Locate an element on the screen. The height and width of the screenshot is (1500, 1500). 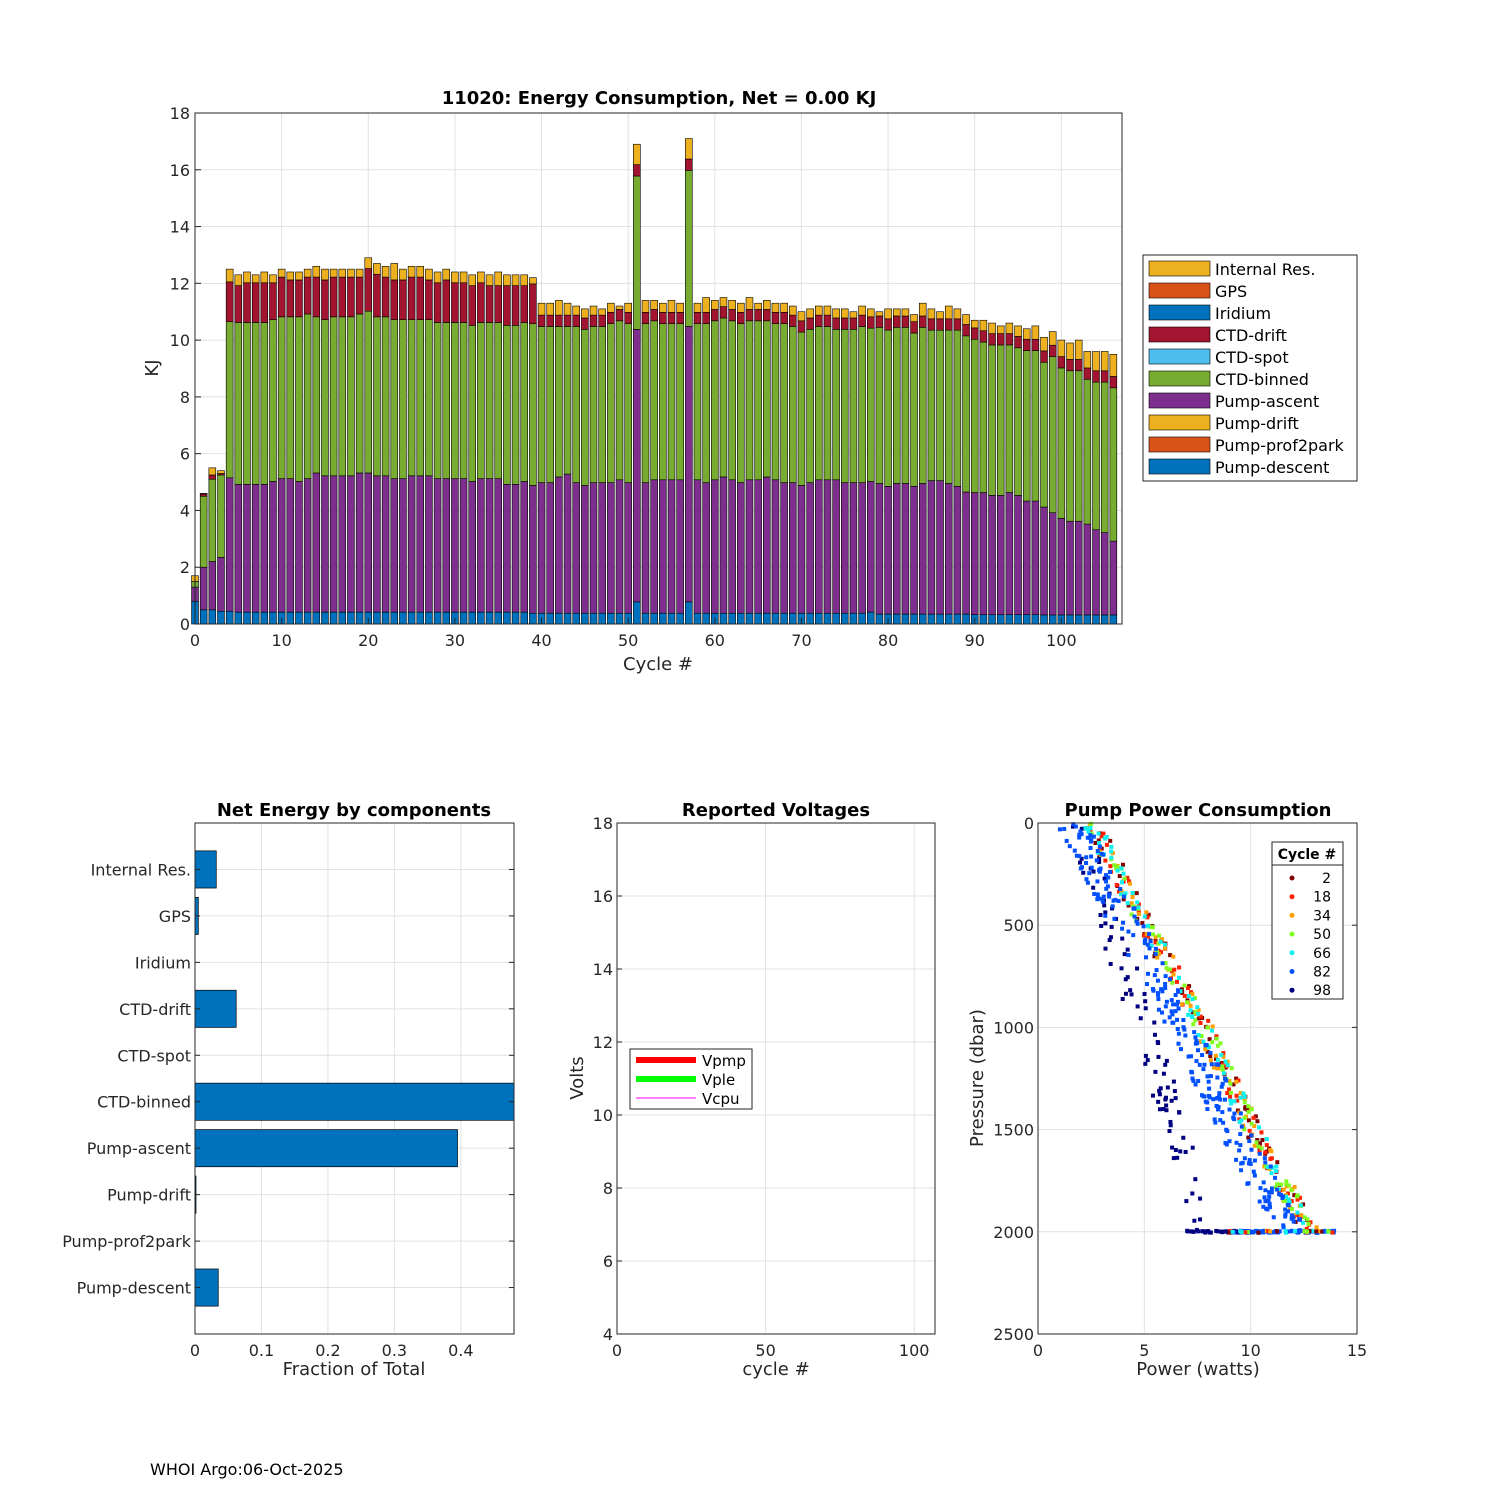
pump-power-ylabel: Pressure (dbar) is located at coordinates (977, 1078).